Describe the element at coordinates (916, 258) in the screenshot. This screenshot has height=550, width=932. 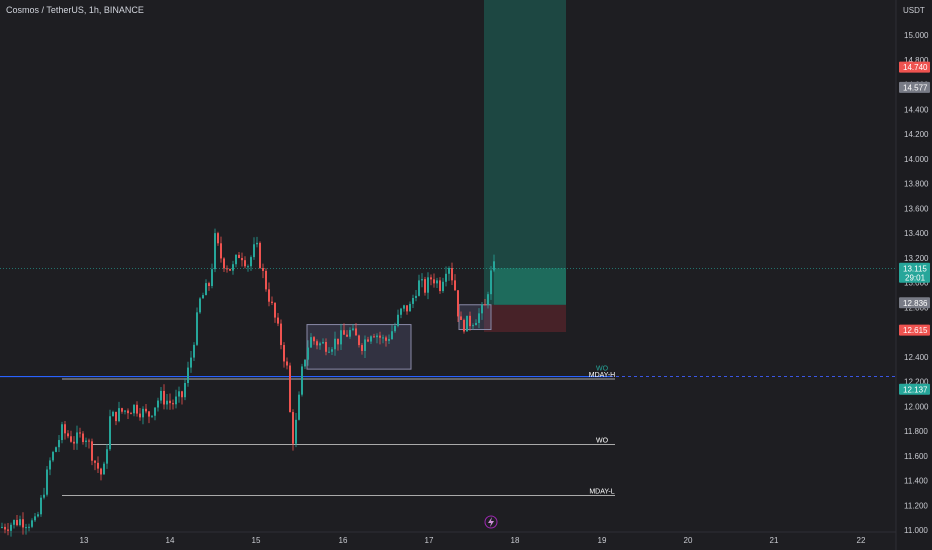
I see `y-tick-label: 13.200` at that location.